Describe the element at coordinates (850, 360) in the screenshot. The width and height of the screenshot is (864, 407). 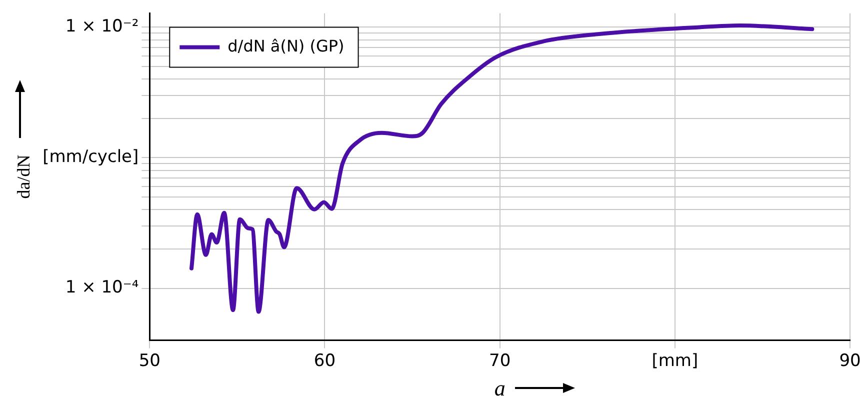
I see `x-tick-label: 90` at that location.